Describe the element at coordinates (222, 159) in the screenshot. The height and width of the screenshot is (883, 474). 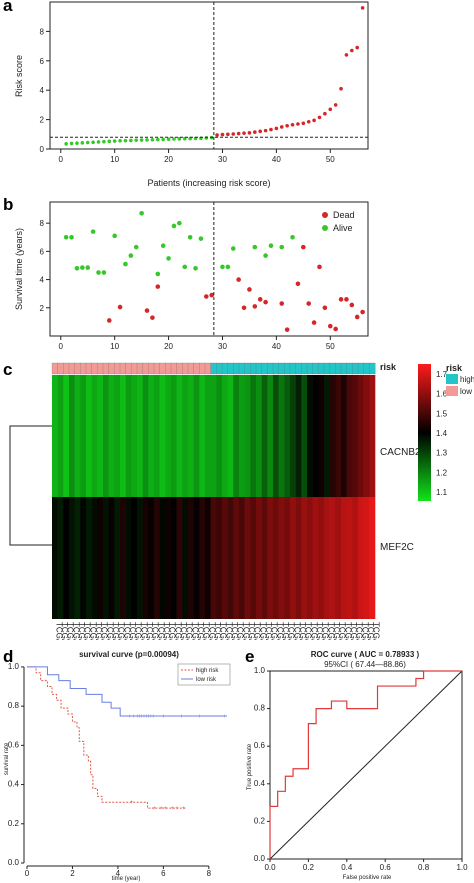
I see `x-tick-label: 30` at that location.